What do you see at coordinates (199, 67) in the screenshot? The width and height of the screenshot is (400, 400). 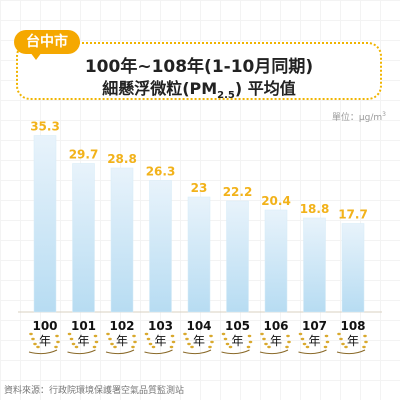 I see `chart-title-line1: 100年~108年(1-10月同期)` at bounding box center [199, 67].